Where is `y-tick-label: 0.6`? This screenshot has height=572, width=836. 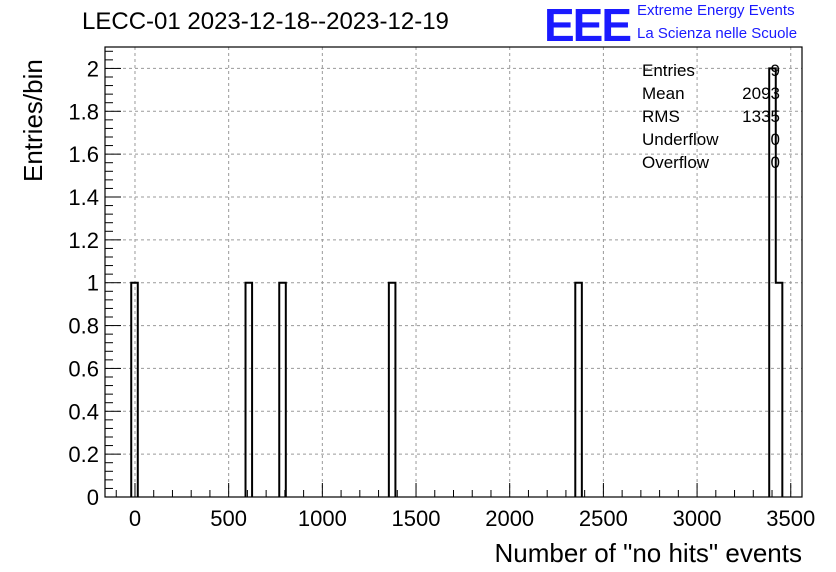 y-tick-label: 0.6 is located at coordinates (83, 368).